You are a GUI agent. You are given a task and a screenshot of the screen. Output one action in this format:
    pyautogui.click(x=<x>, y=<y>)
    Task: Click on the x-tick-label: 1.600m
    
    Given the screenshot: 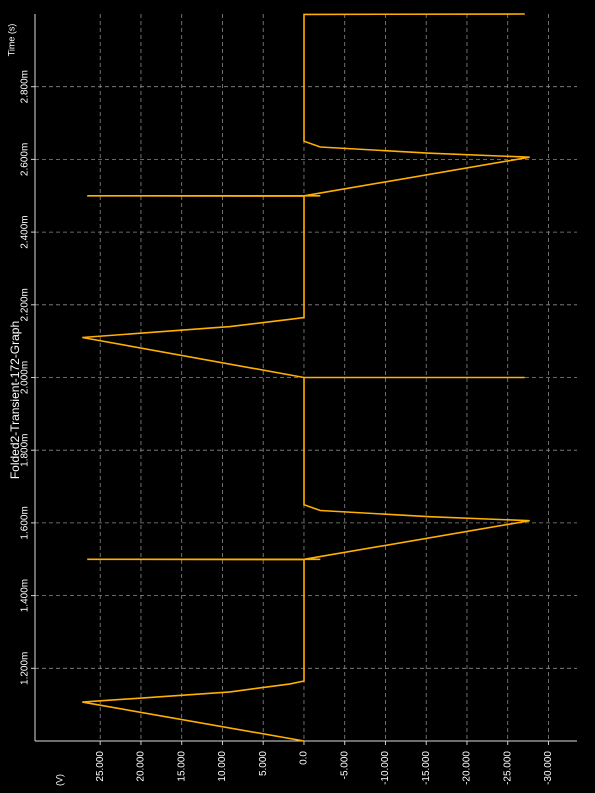 What is the action you would take?
    pyautogui.click(x=25, y=522)
    